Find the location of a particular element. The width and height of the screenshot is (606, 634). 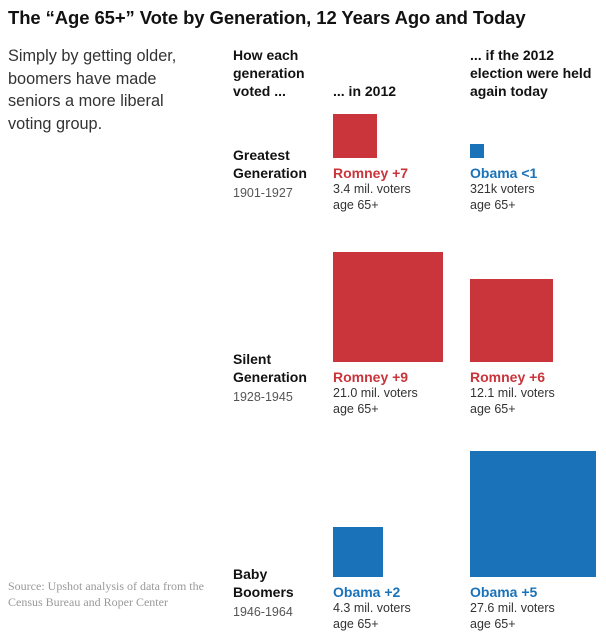

margin-label-greatest-today: Obama <1 is located at coordinates (504, 173).